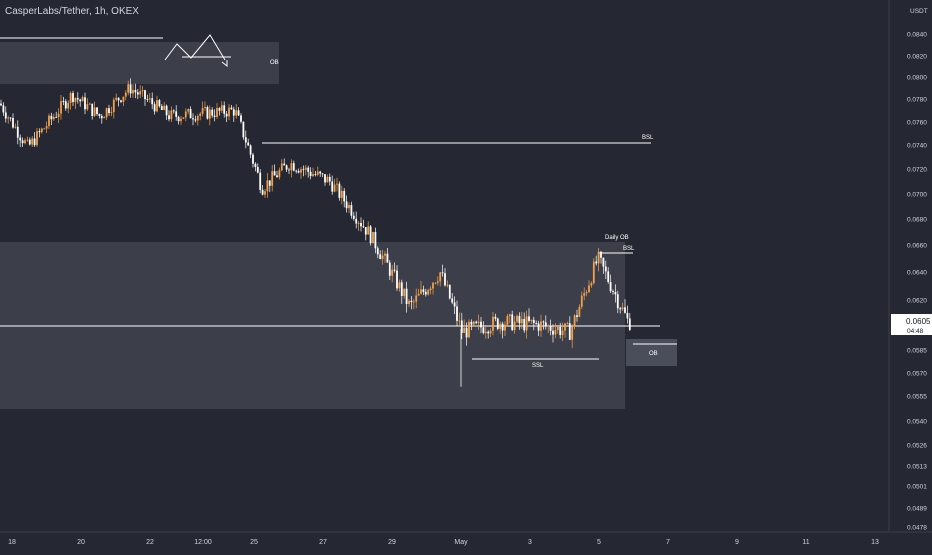 This screenshot has width=932, height=555. Describe the element at coordinates (917, 487) in the screenshot. I see `price-tick-18: 0.0501` at that location.